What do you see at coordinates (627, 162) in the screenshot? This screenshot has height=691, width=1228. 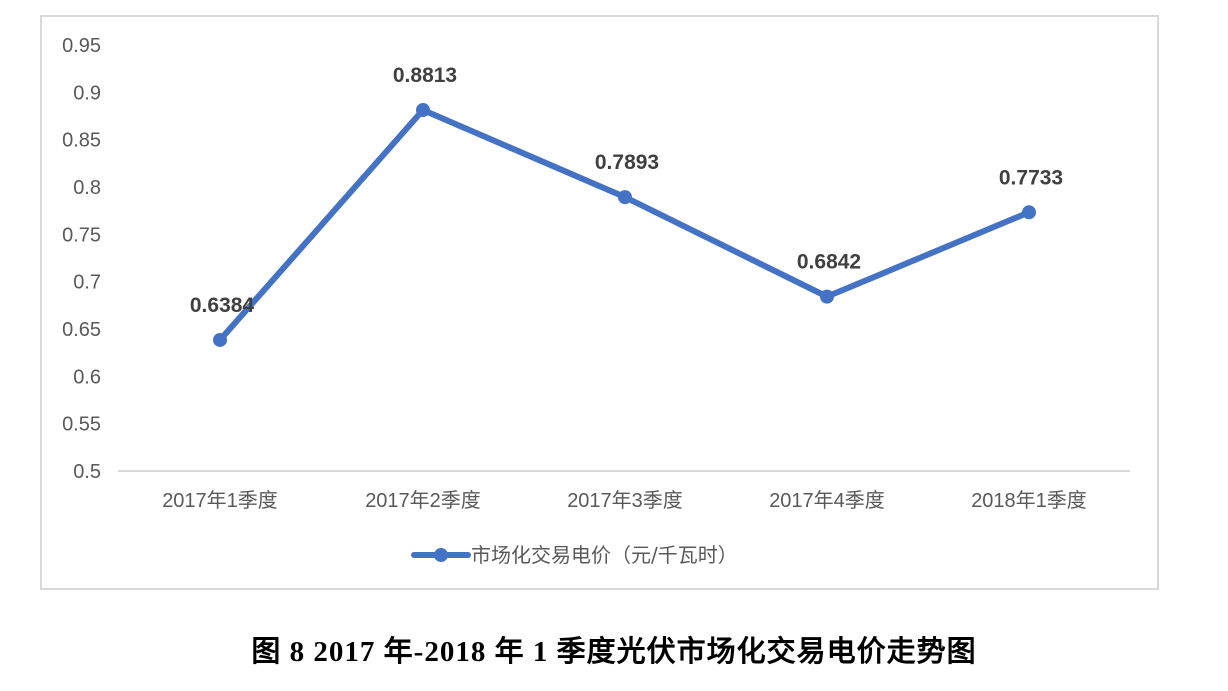 I see `data-label: 0.7893` at bounding box center [627, 162].